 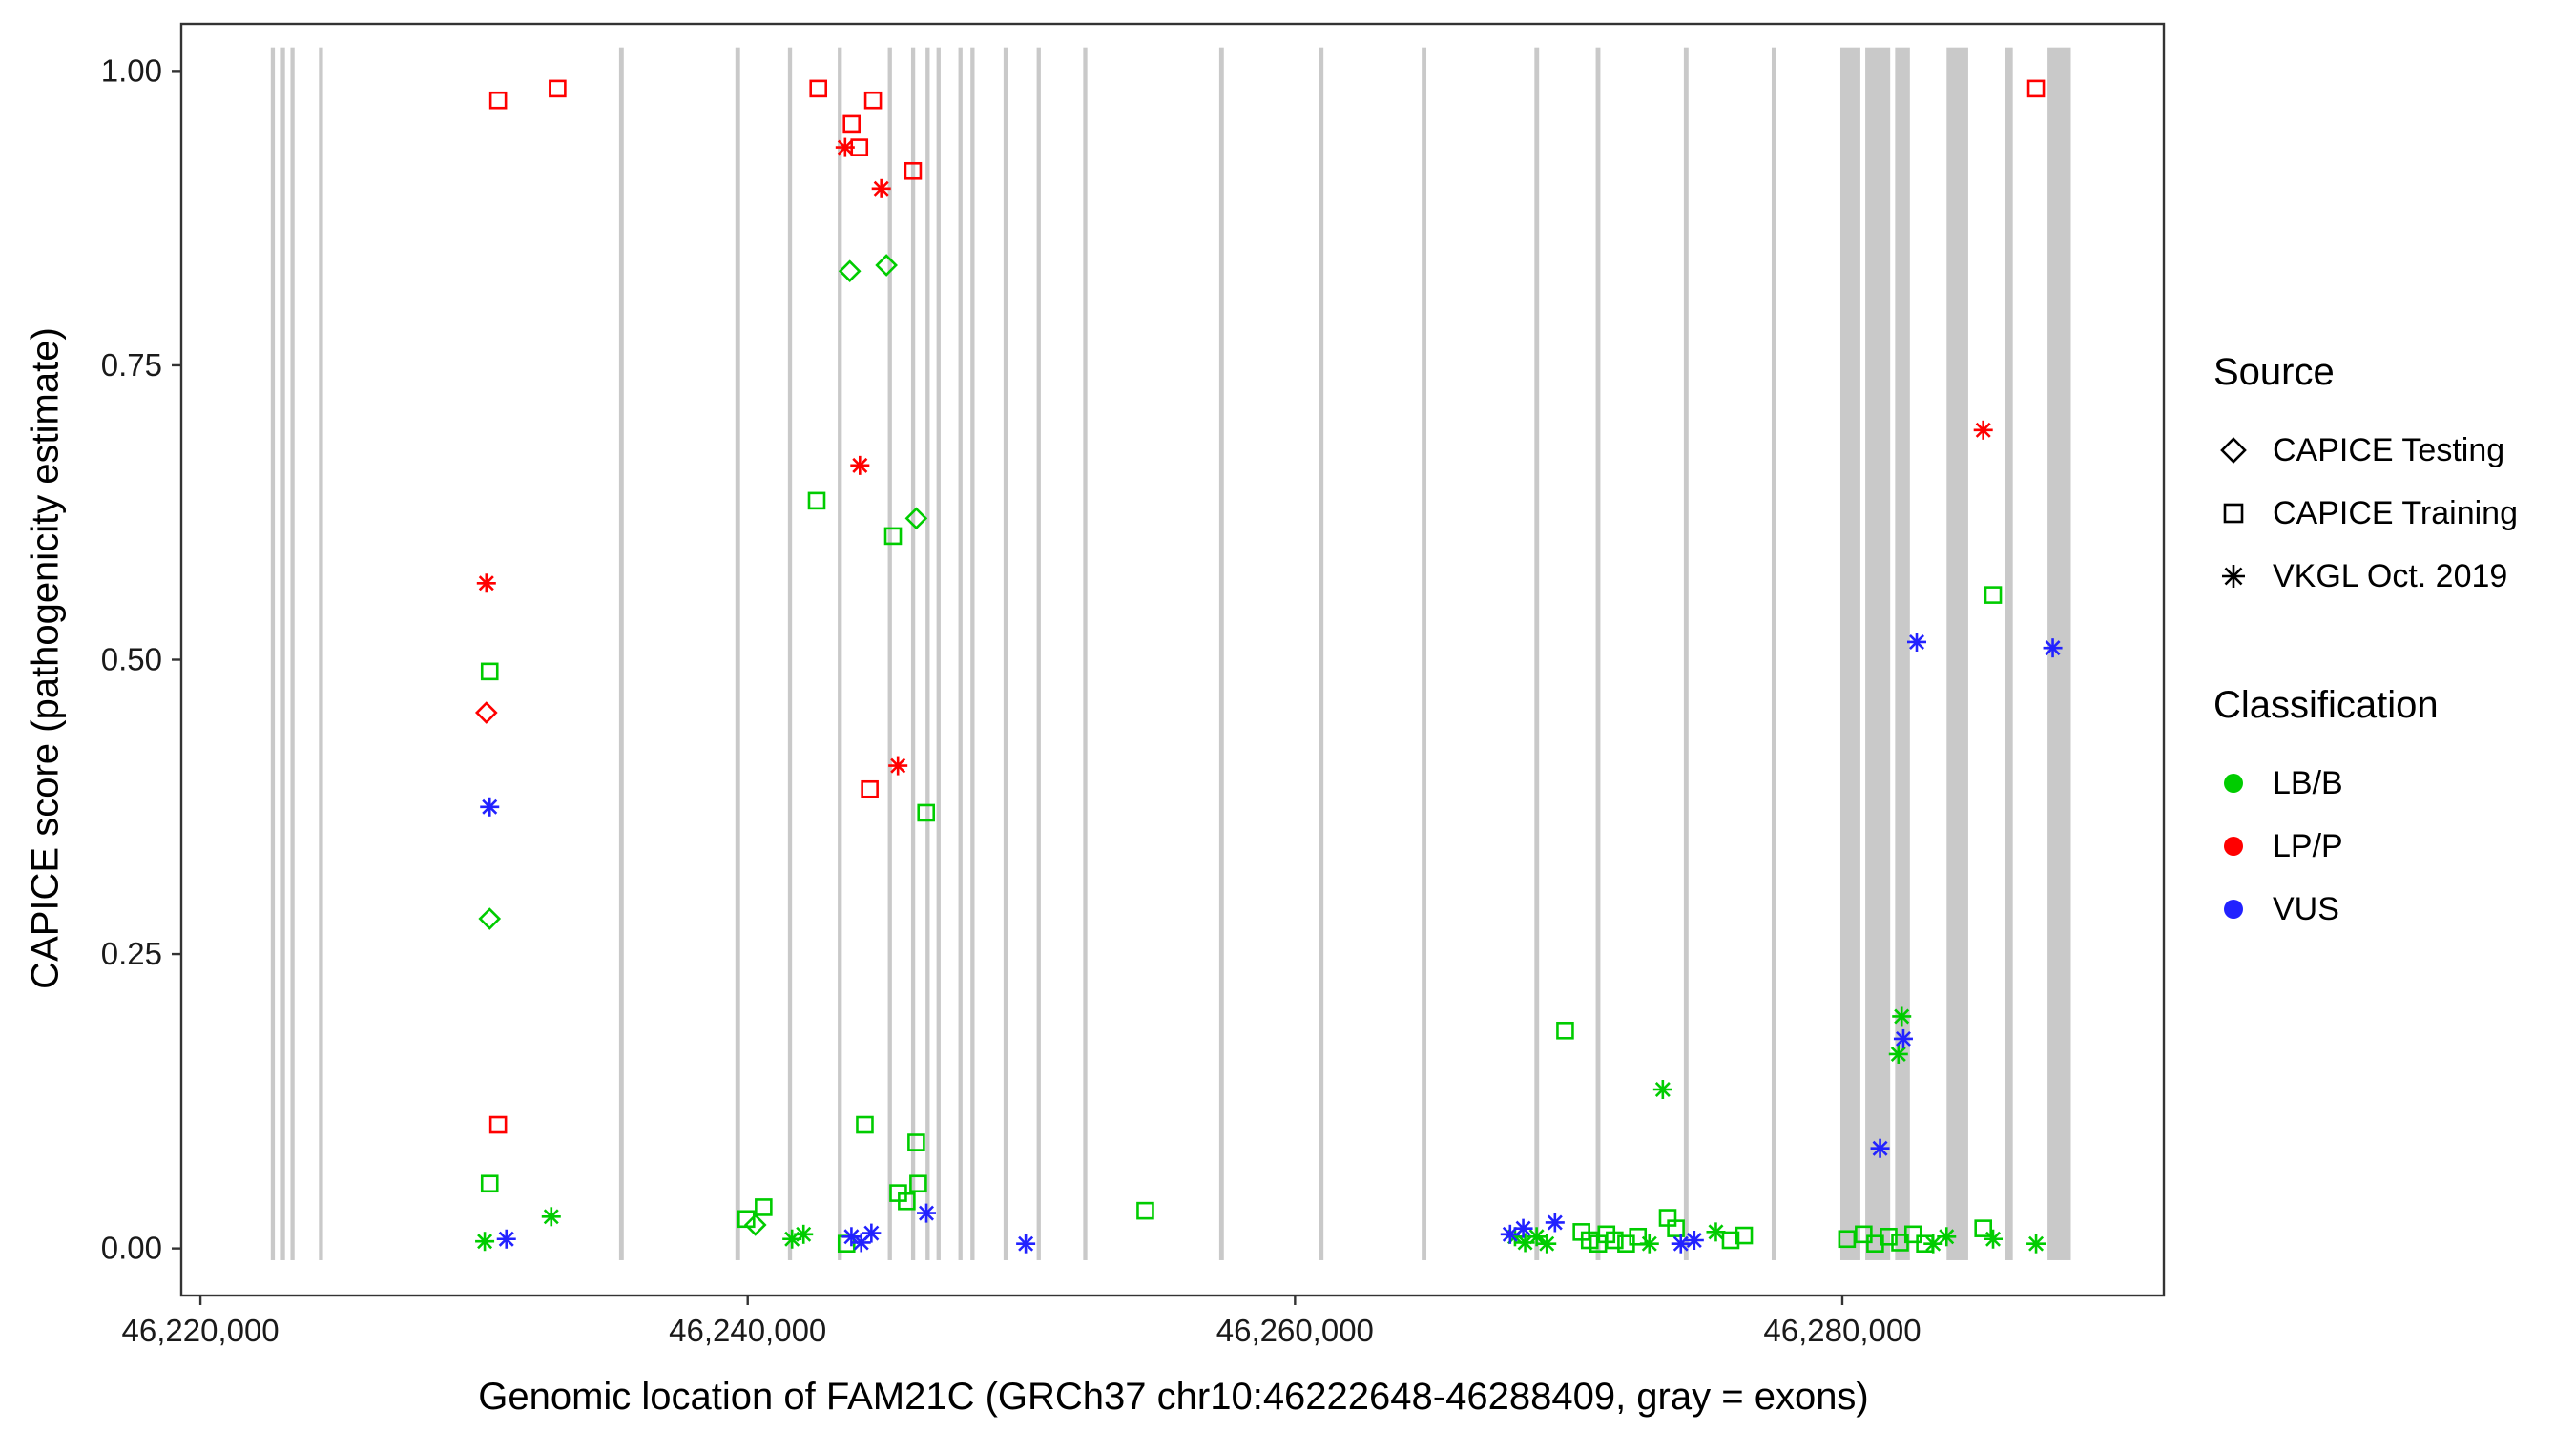 I want to click on y-tick-label: 0.00, so click(x=131, y=1249).